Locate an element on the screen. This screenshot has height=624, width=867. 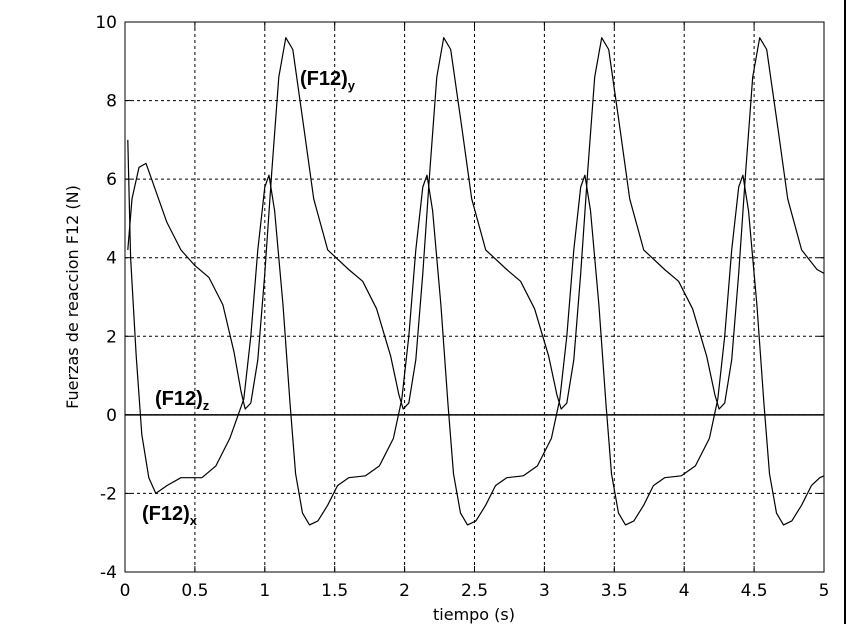
x-tick-label: 3.5 is located at coordinates (614, 591).